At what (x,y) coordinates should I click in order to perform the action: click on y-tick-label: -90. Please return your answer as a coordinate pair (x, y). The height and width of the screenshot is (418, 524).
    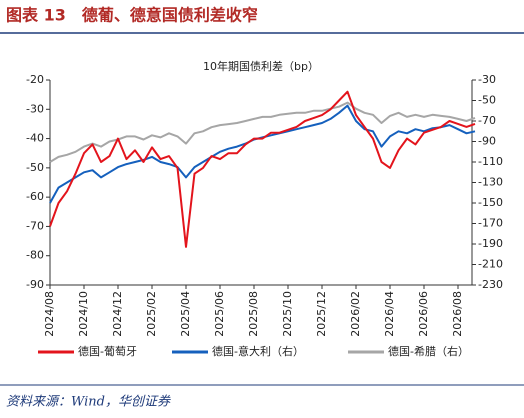
    Looking at the image, I should click on (35, 284).